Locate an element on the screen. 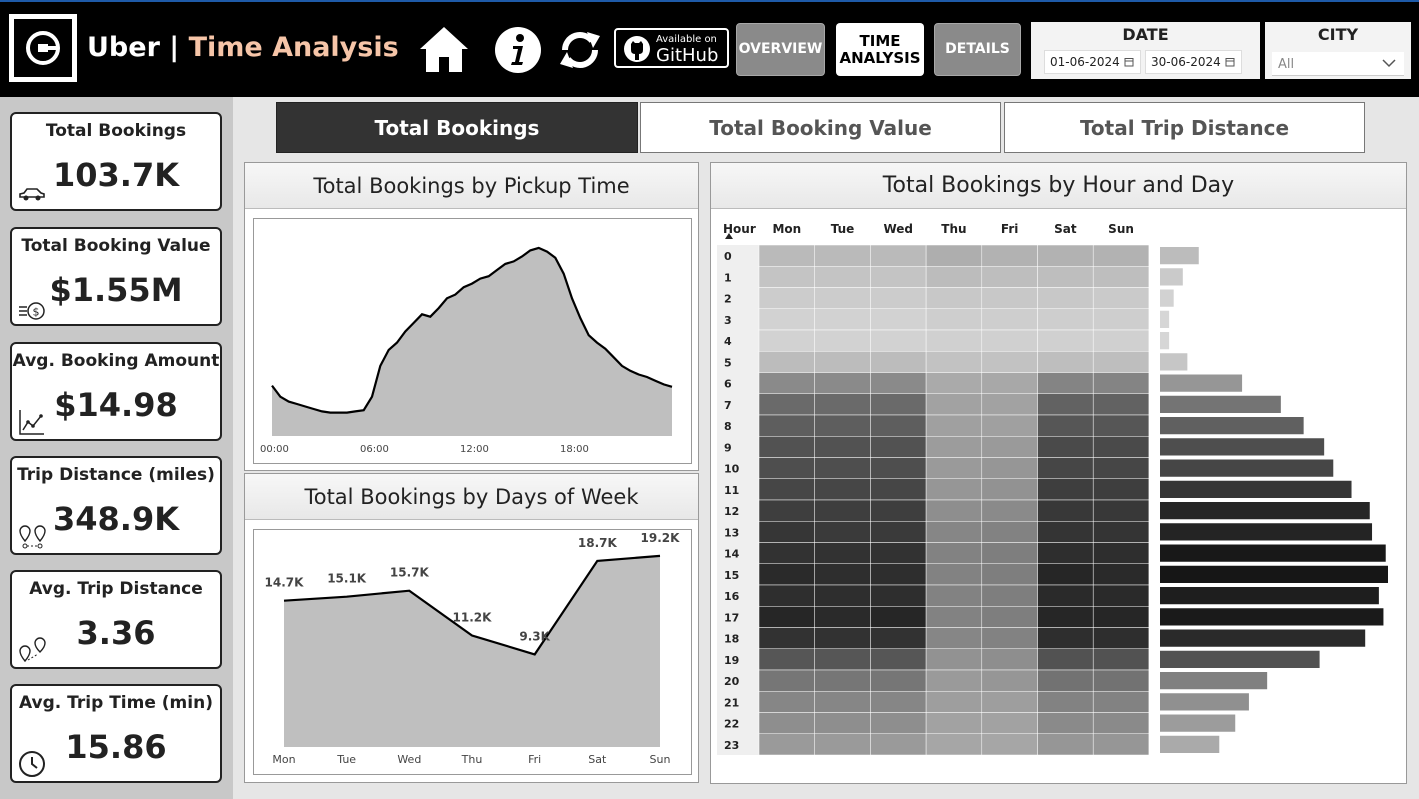 This screenshot has width=1419, height=799. data-label: 19.2K is located at coordinates (661, 538).